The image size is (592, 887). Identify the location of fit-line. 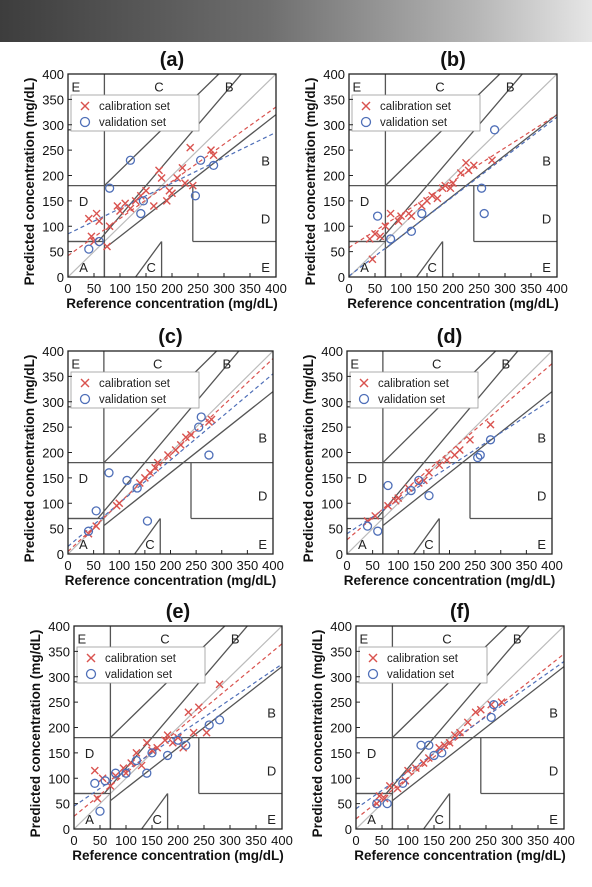
(172, 181).